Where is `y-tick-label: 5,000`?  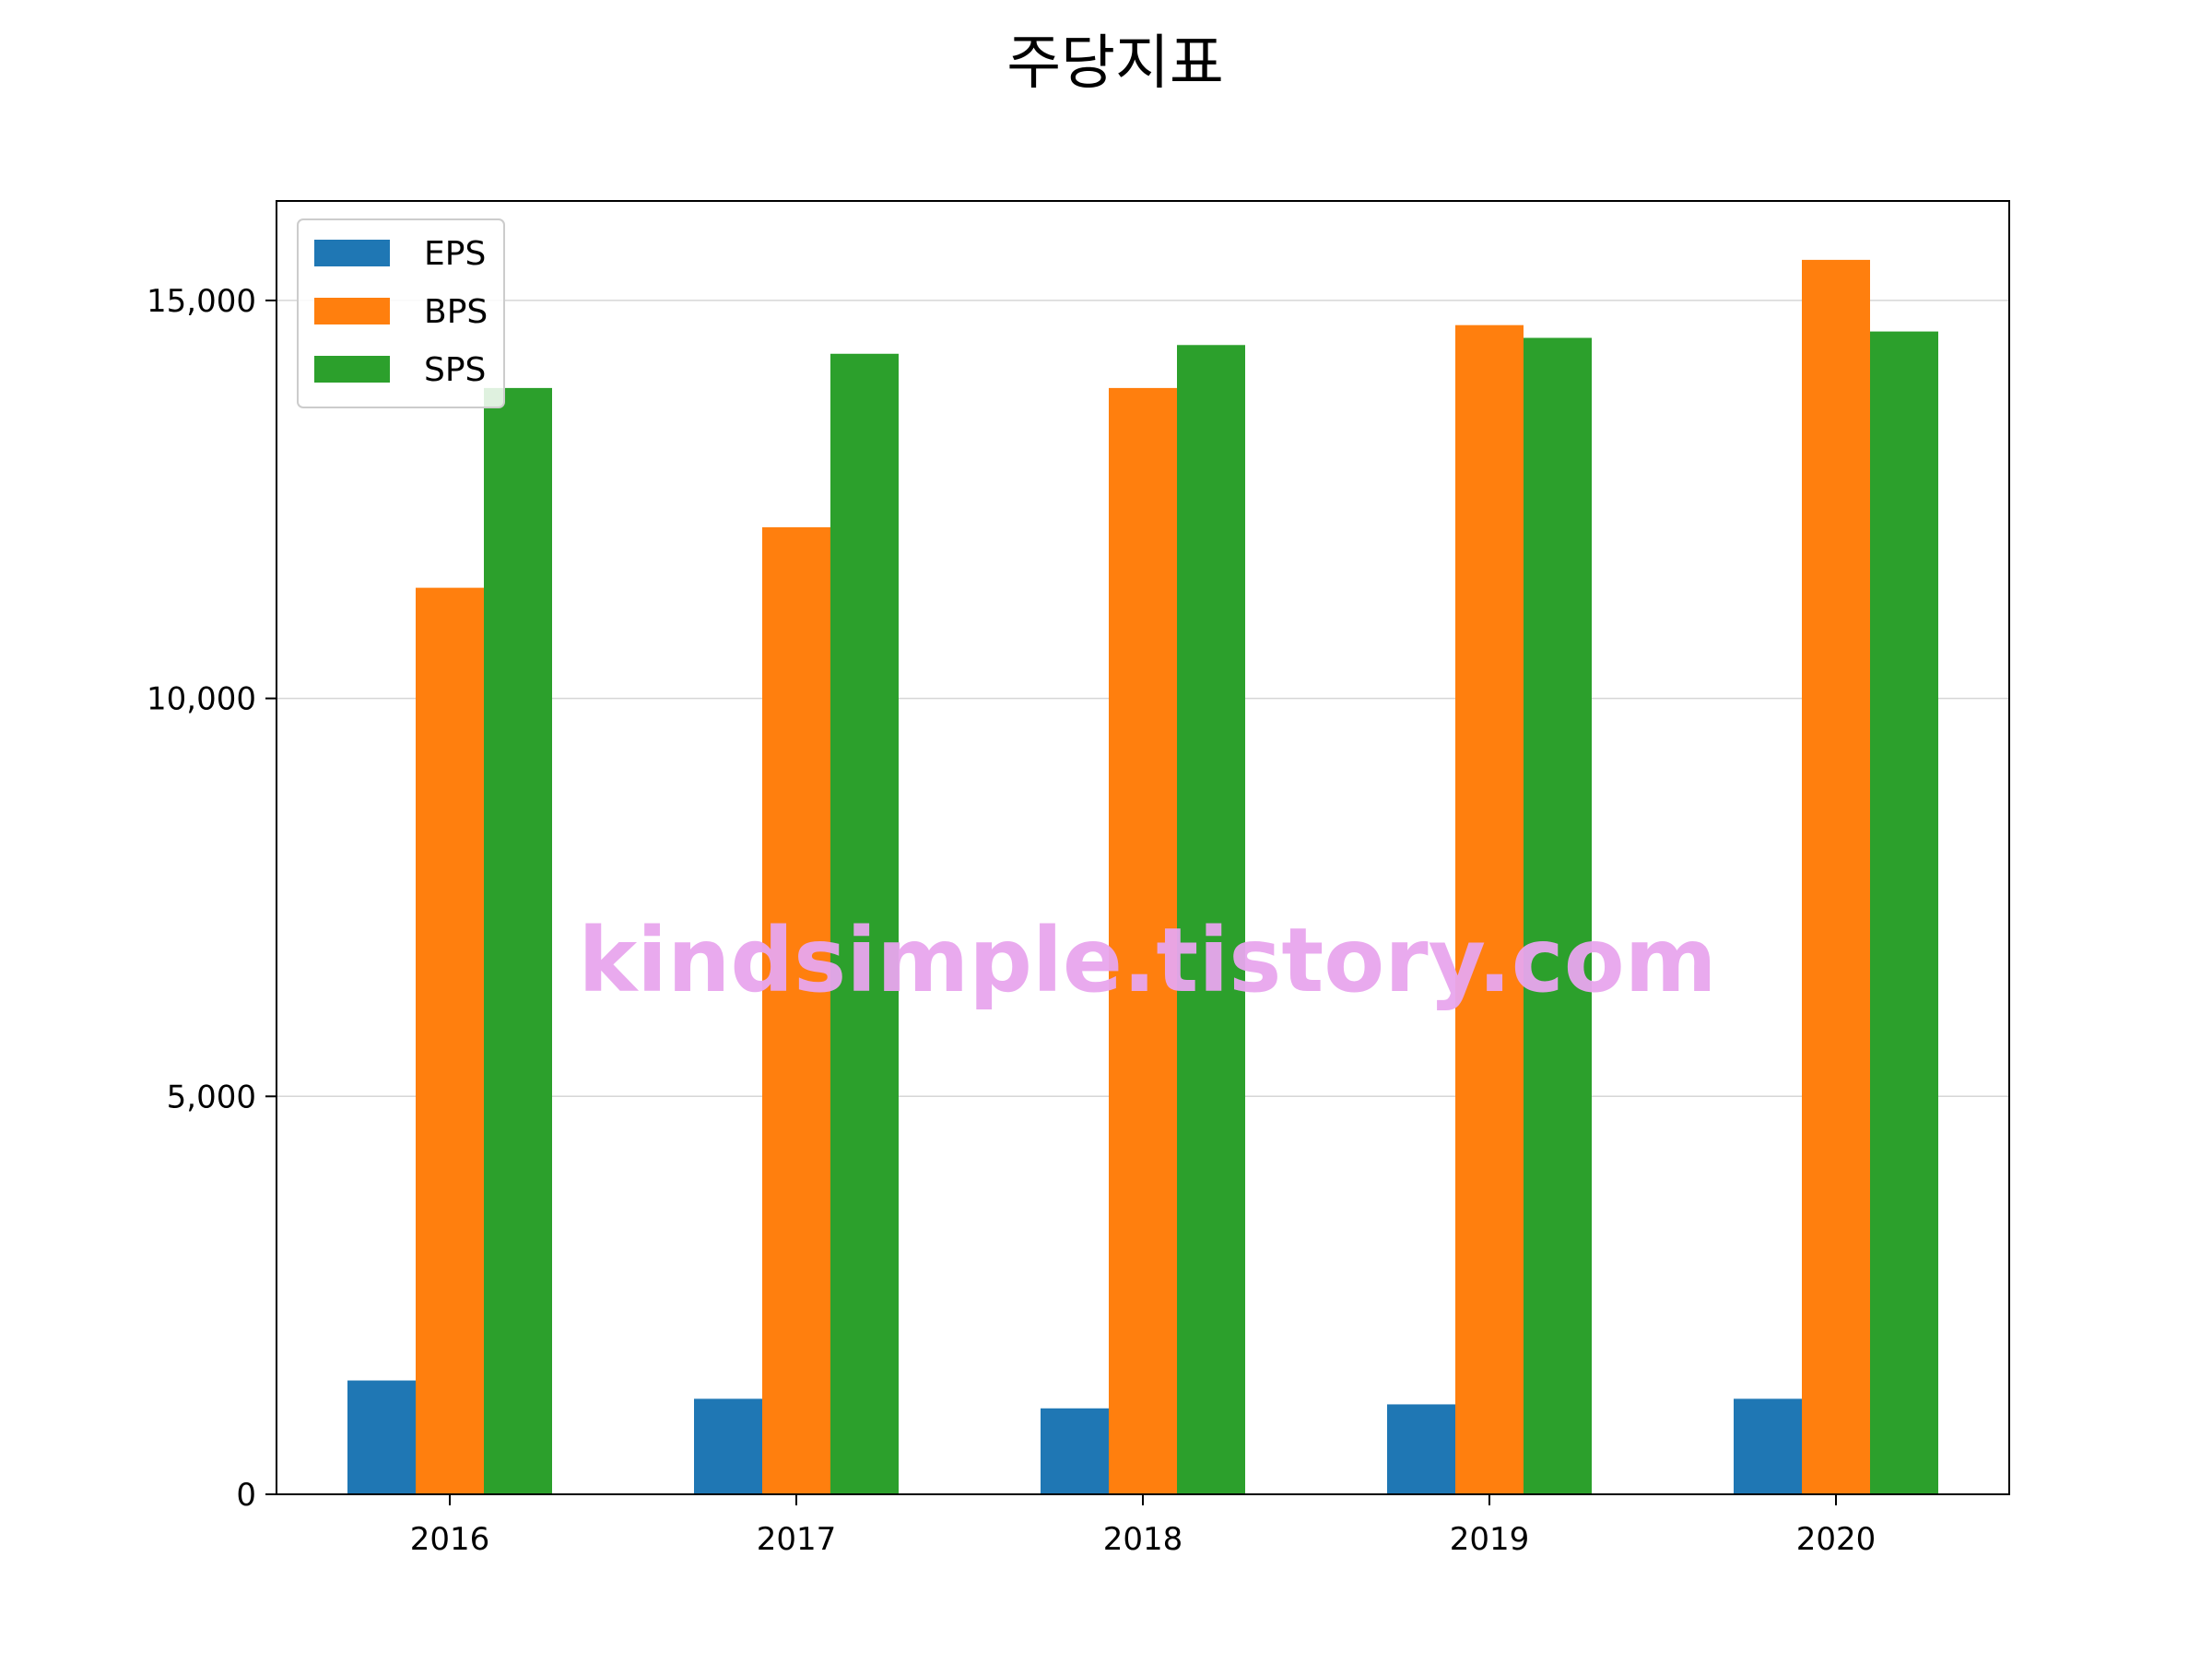 y-tick-label: 5,000 is located at coordinates (211, 1097).